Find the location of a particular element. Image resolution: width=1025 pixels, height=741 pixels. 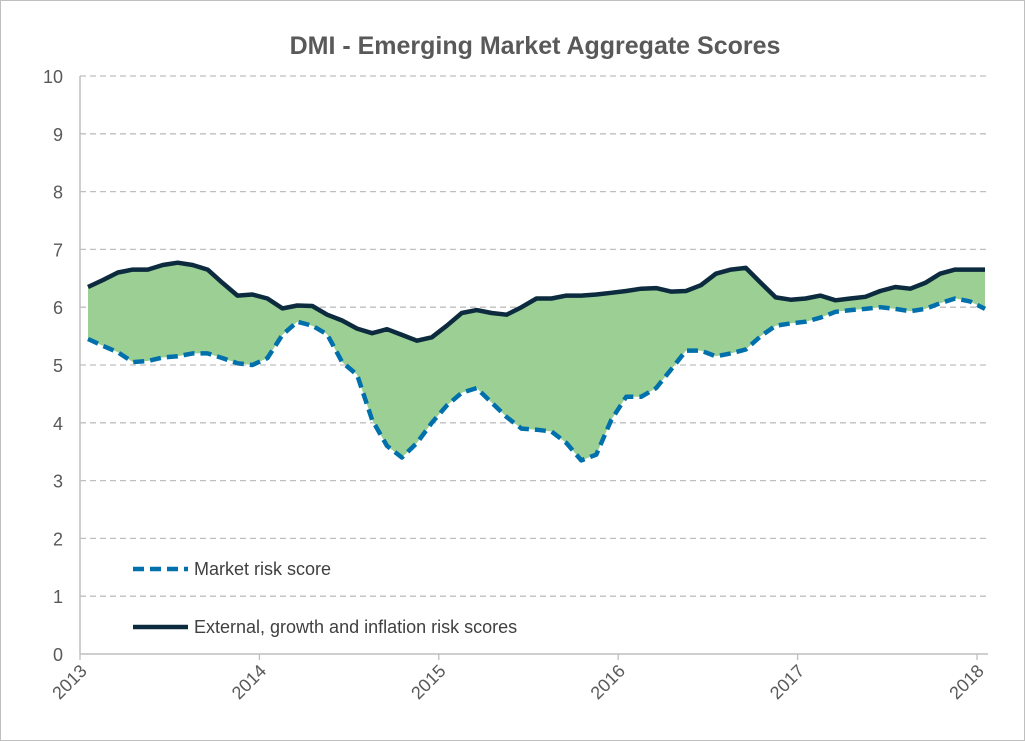

y-tick-label: 9 is located at coordinates (58, 135).